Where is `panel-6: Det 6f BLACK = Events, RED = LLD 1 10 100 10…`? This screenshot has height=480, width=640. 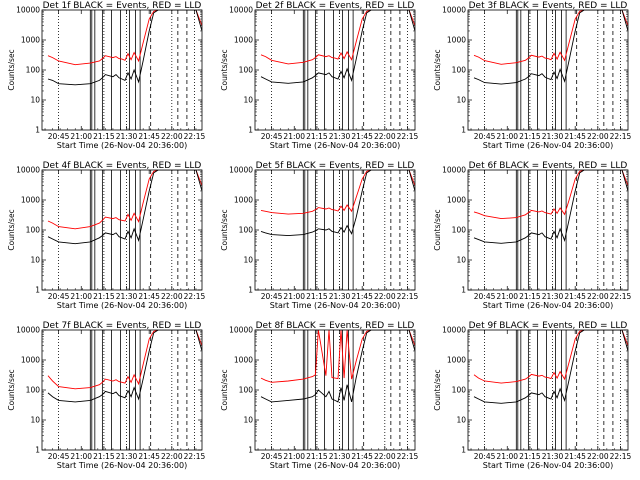
panel-6: Det 6f BLACK = Events, RED = LLD 1 10 100 10… is located at coordinates (532, 235).